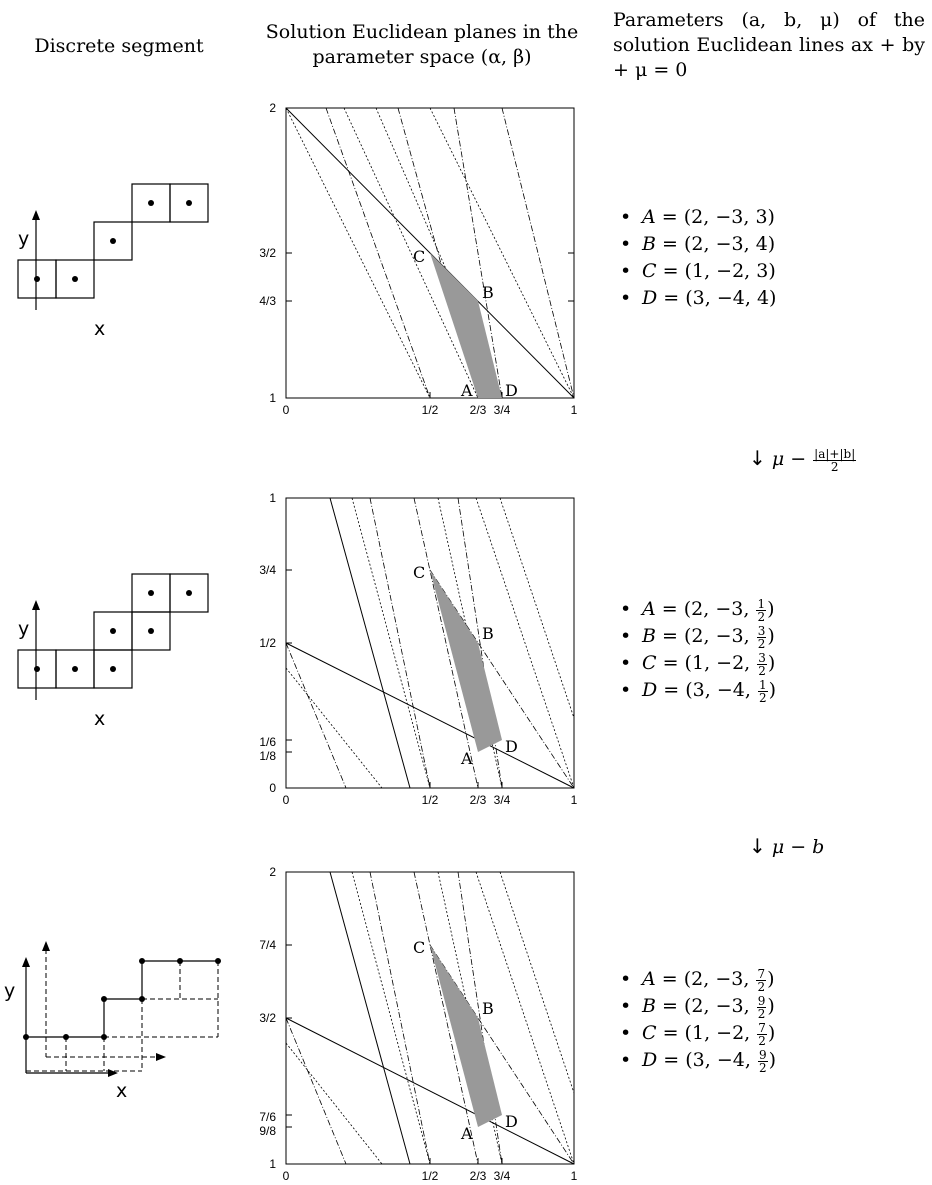 Image resolution: width=932 pixels, height=1185 pixels. Describe the element at coordinates (267, 301) in the screenshot. I see `y-tick: 4/3` at that location.